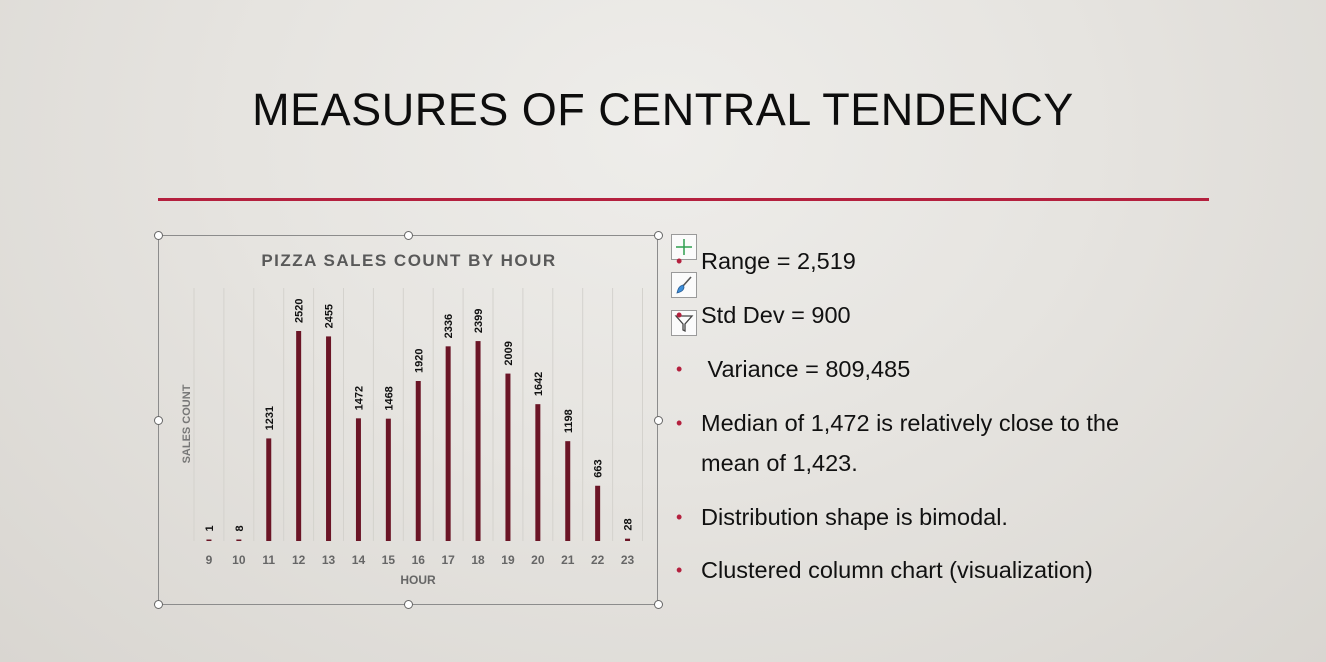  I want to click on x-tick-label: 10, so click(239, 560).